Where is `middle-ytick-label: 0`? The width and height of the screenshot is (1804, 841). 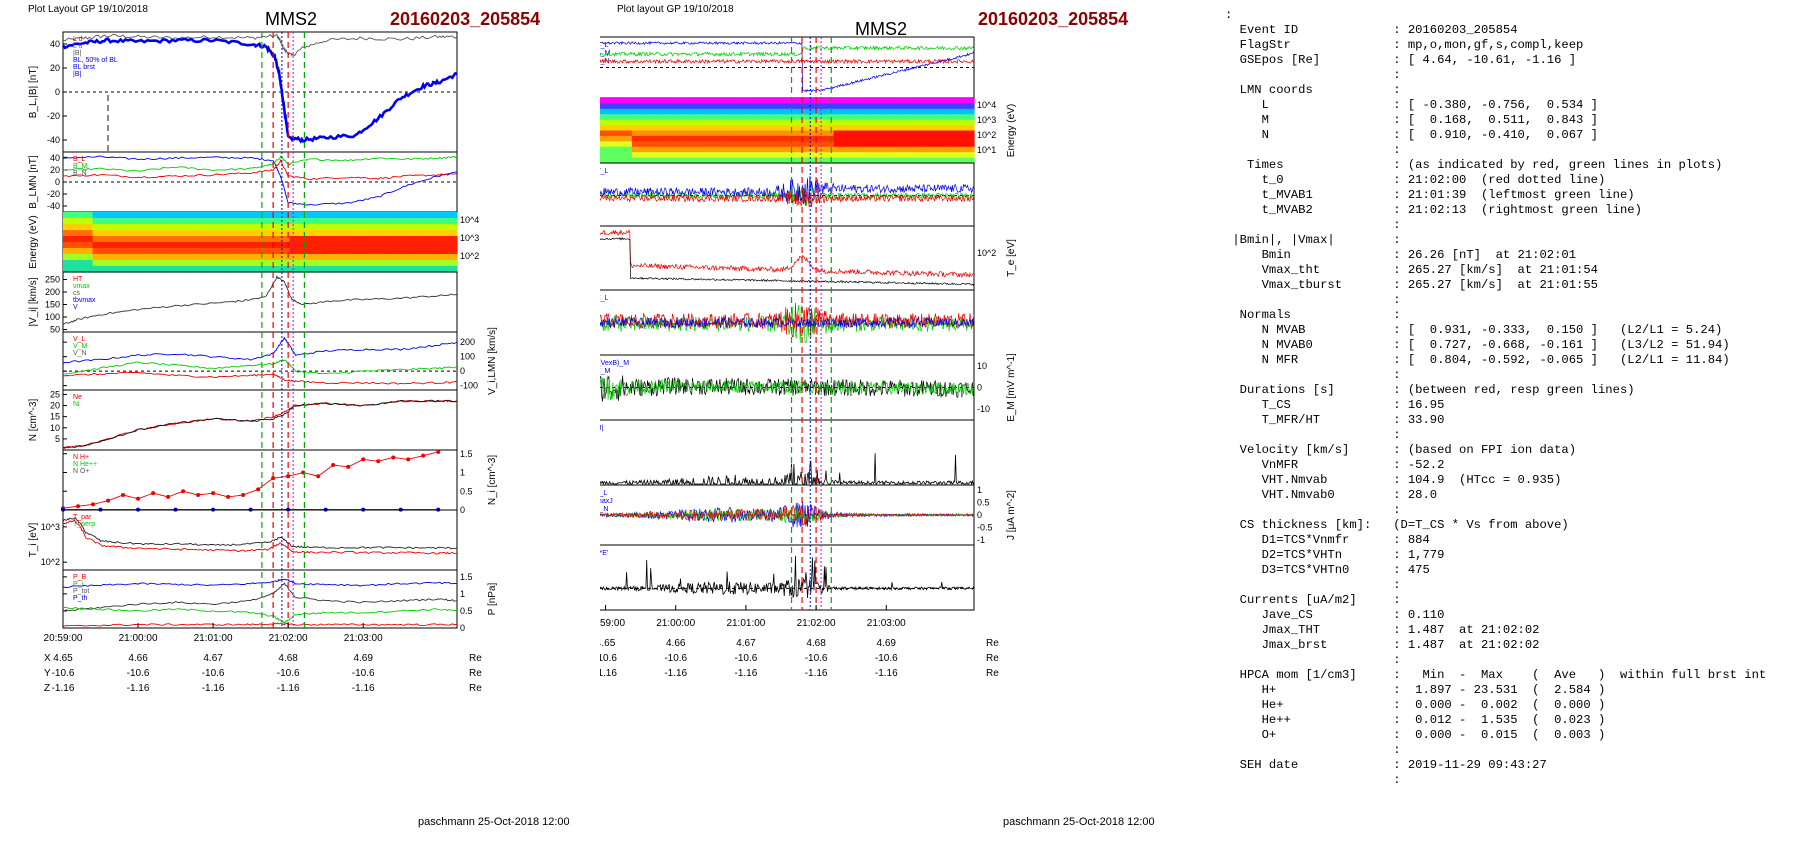 middle-ytick-label: 0 is located at coordinates (979, 388).